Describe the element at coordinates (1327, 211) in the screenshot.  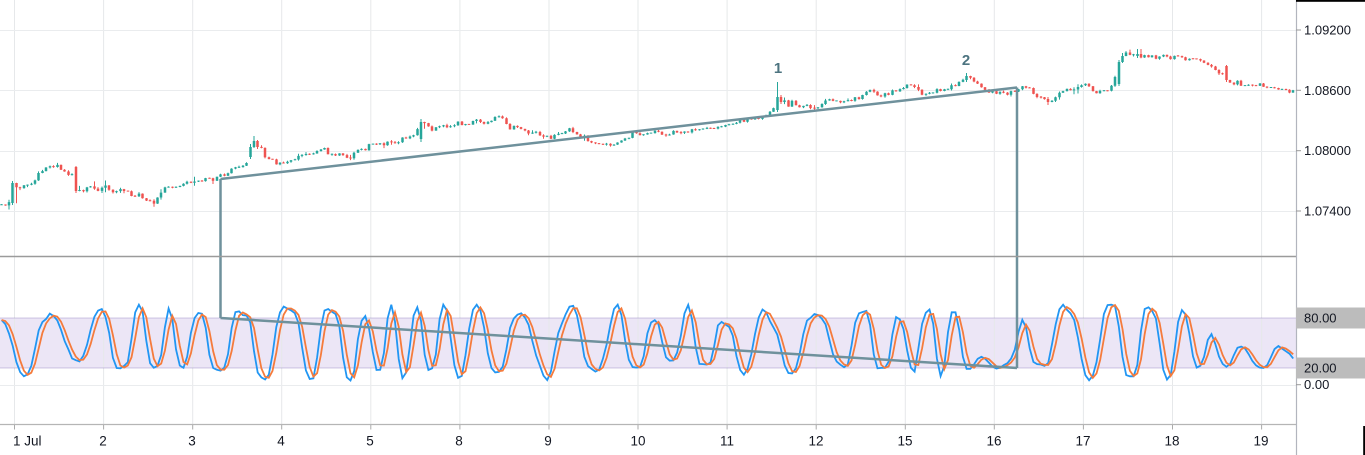
I see `svg-text: 1.07400` at that location.